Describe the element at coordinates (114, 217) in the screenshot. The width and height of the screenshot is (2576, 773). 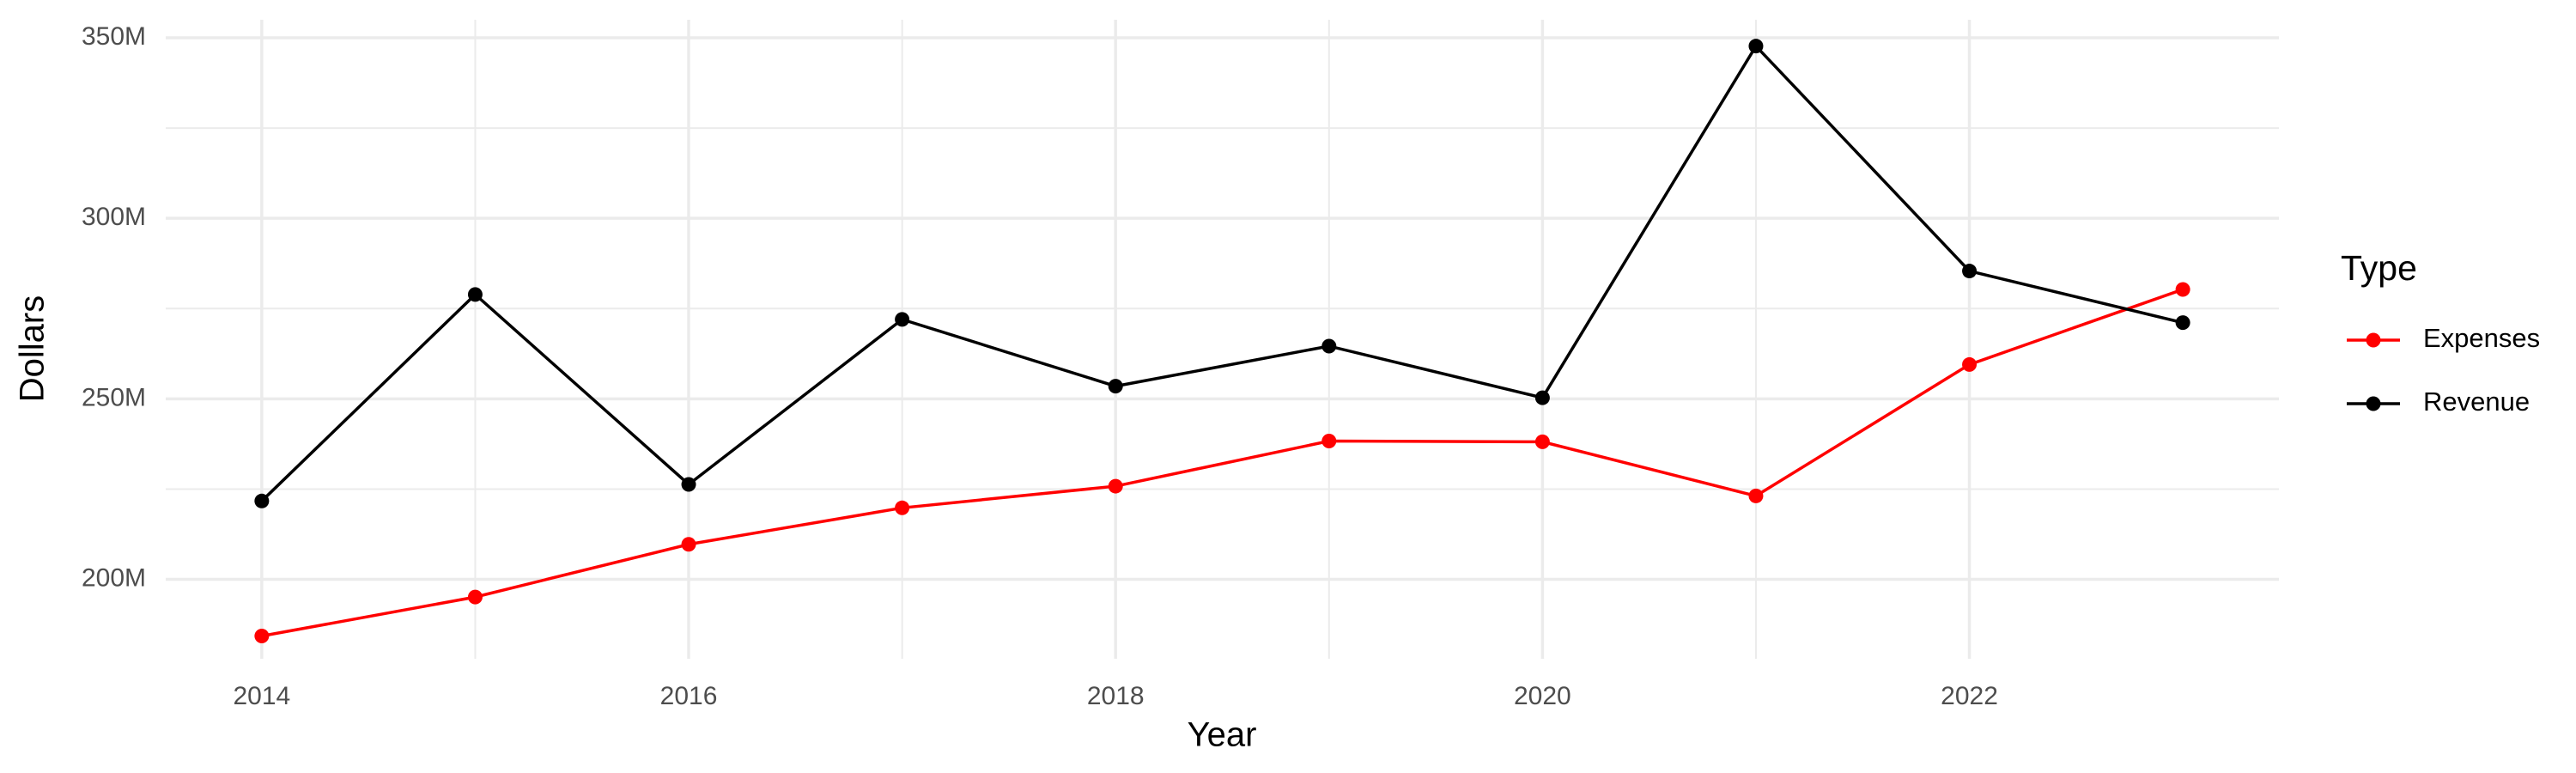
I see `y-tick-label: 300M` at that location.